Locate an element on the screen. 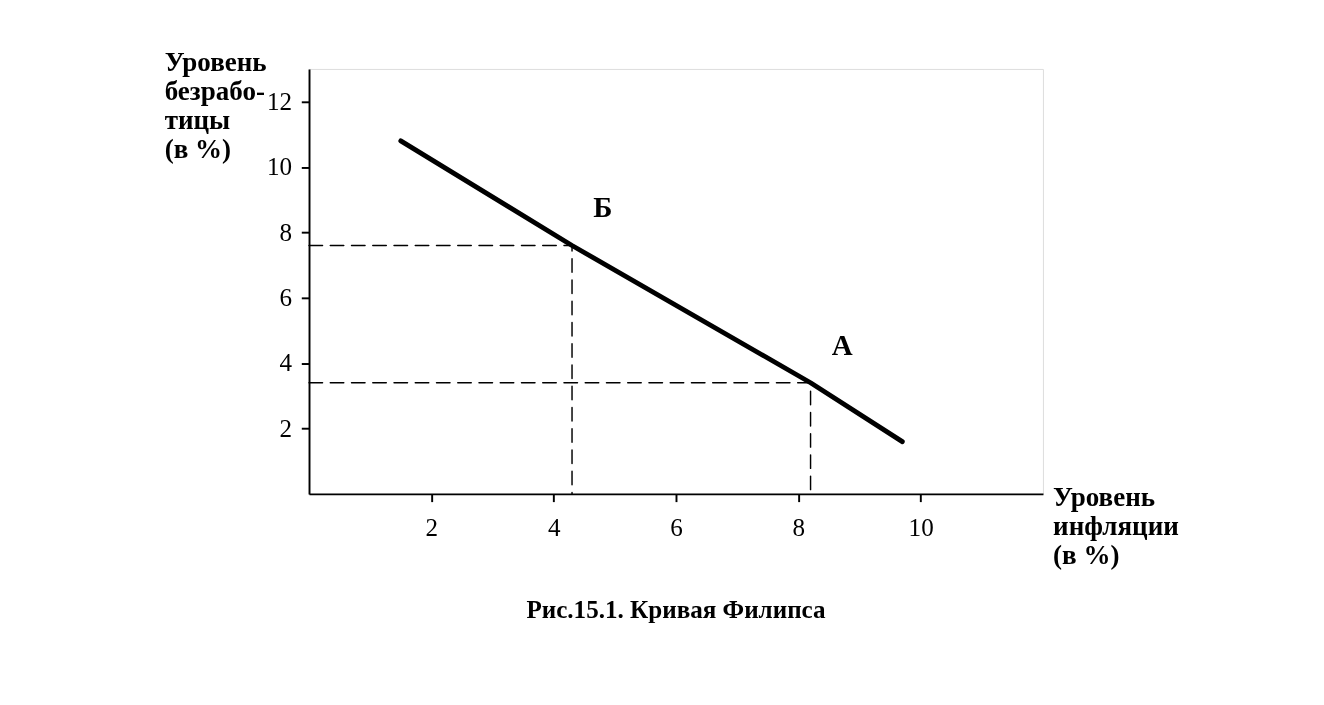 Image resolution: width=1324 pixels, height=705 pixels. x-tick-label: 8 is located at coordinates (799, 527).